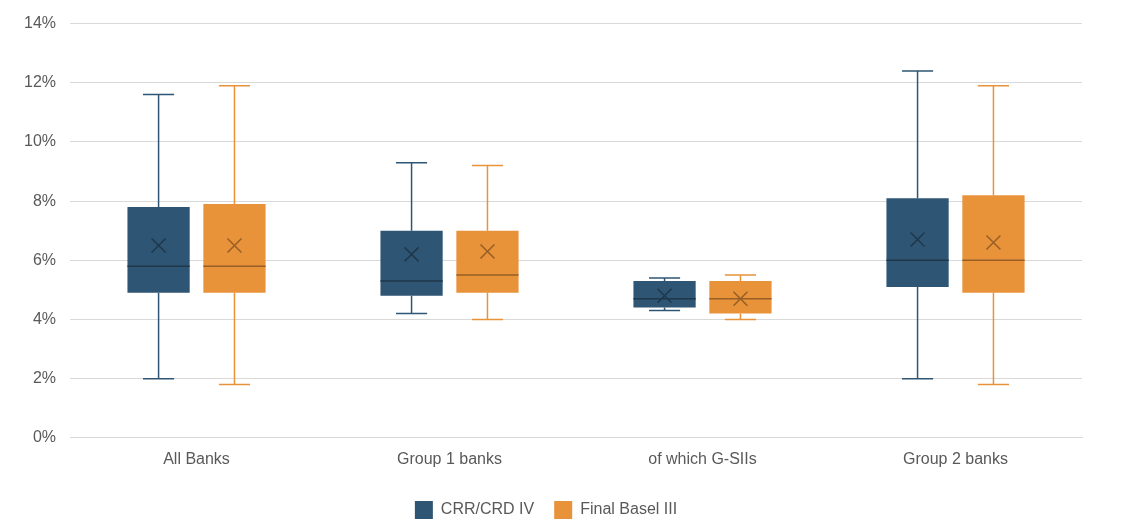 Image resolution: width=1122 pixels, height=529 pixels. Describe the element at coordinates (44, 318) in the screenshot. I see `y-tick-label: 4%` at that location.